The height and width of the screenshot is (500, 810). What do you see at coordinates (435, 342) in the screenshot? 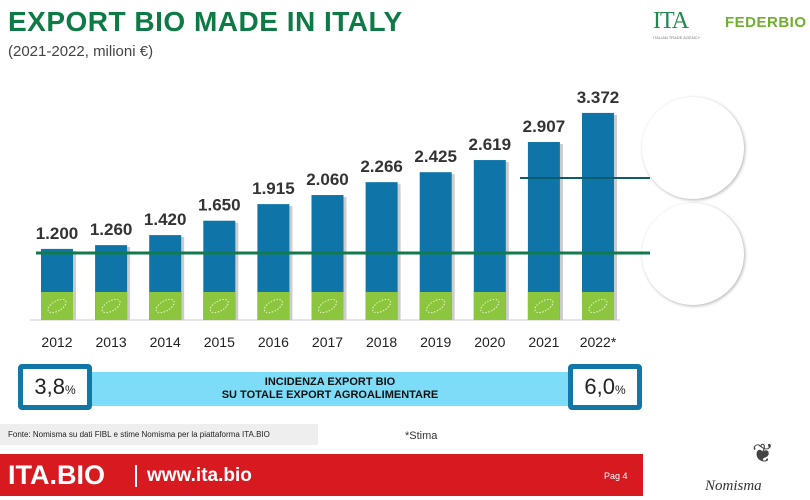
I see `x-tick-label: 2019` at bounding box center [435, 342].